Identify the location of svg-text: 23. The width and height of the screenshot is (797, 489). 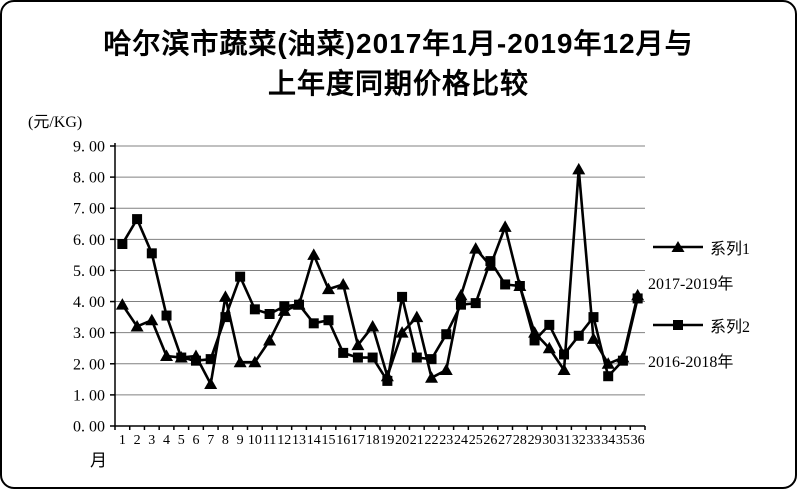
(446, 440).